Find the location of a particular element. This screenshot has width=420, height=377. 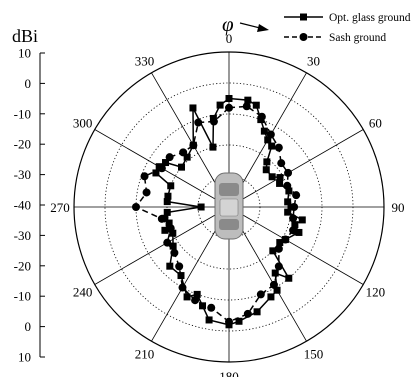

legend: Opt. glass ground Sash ground is located at coordinates (347, 28).